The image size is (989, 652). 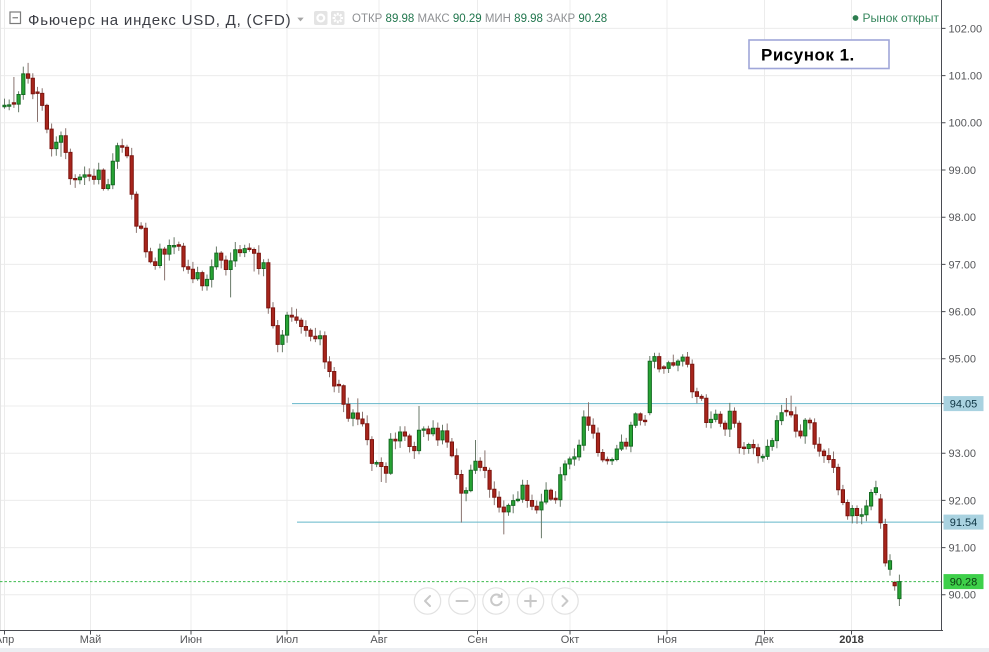 I want to click on svg-text: 98.00, so click(x=963, y=218).